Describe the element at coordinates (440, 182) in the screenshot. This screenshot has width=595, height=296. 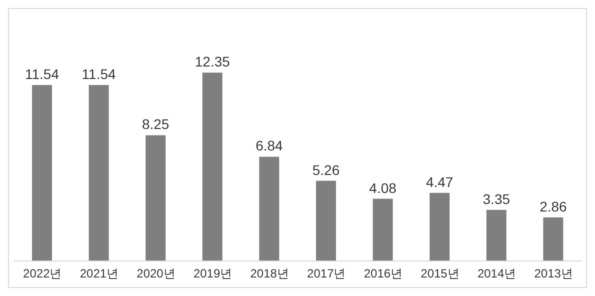
I see `data-label: 4.47` at that location.